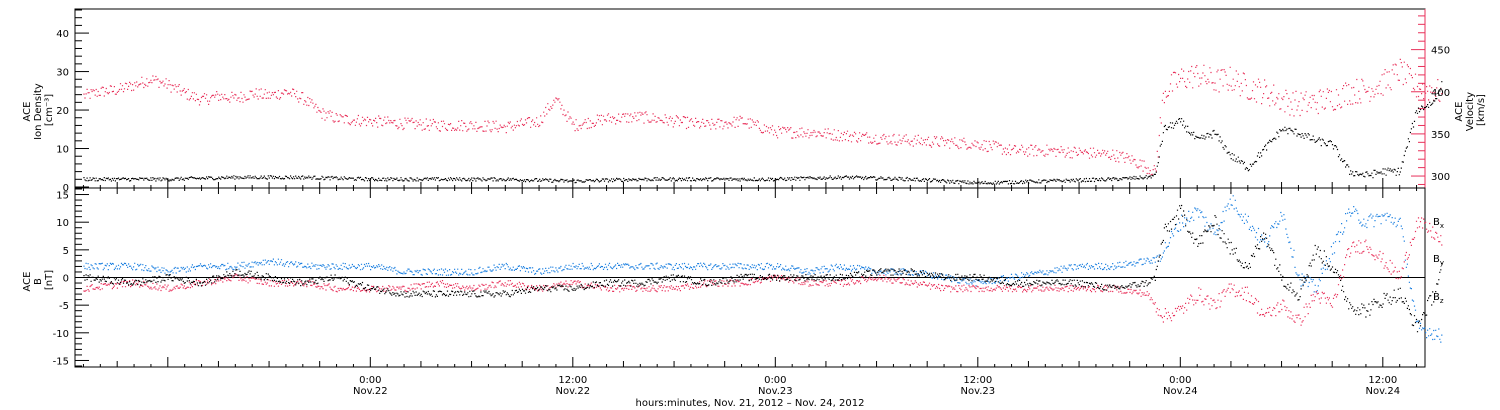 The height and width of the screenshot is (410, 1500). I want to click on bottom-left-tick-label: 0, so click(66, 279).